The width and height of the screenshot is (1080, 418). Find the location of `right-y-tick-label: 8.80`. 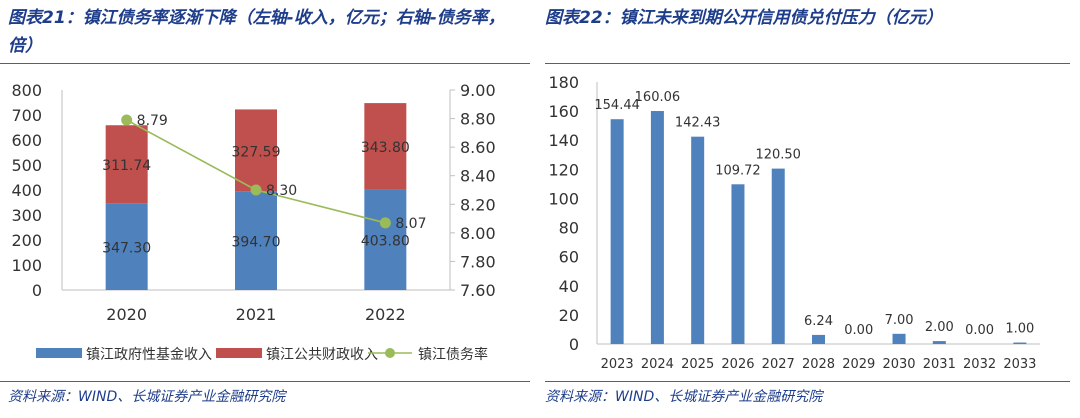

right-y-tick-label: 8.80 is located at coordinates (478, 119).